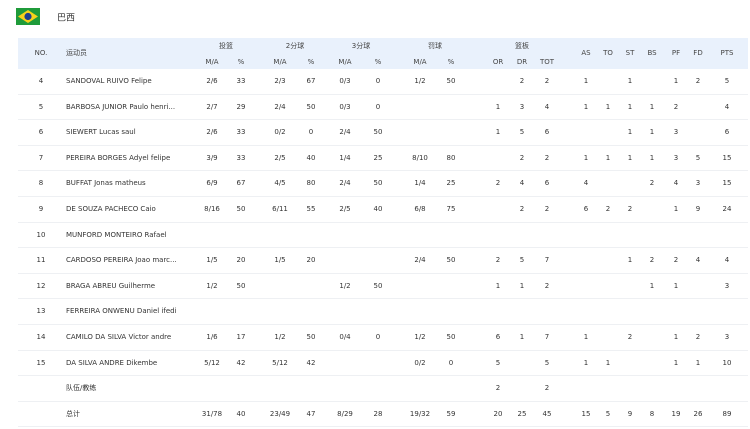 This screenshot has height=429, width=750. What do you see at coordinates (212, 413) in the screenshot?
I see `stat-cell: 31/78` at bounding box center [212, 413].